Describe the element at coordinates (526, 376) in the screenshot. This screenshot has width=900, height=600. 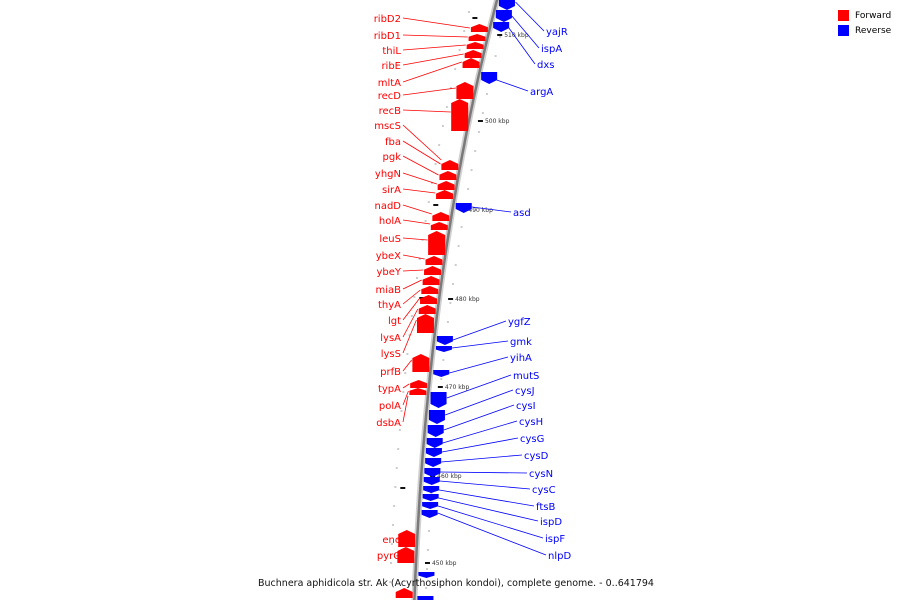
I see `reverse-gene-label: mutS` at that location.